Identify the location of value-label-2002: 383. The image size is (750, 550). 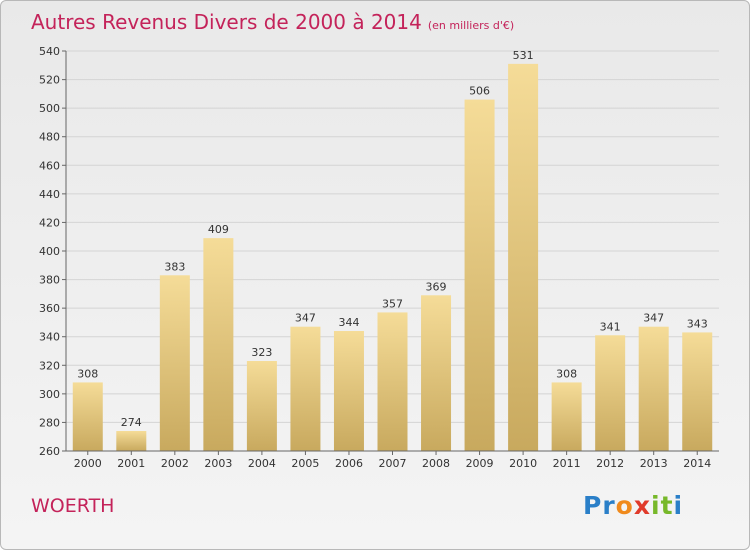
(174, 266).